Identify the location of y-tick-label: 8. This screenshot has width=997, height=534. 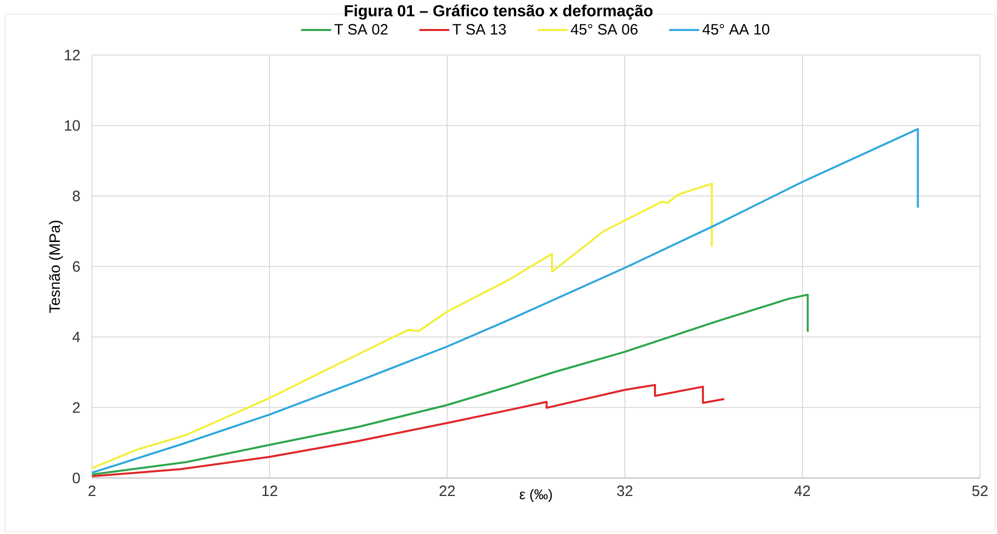
(76, 196).